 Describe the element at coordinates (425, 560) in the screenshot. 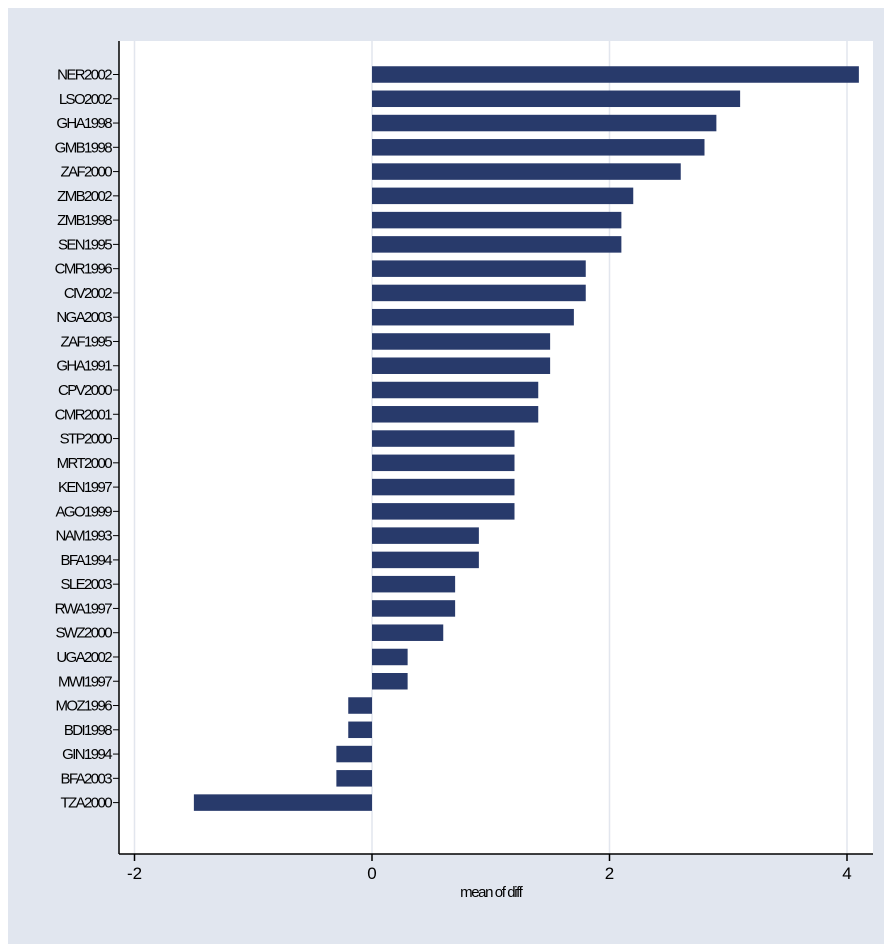

I see `bar-bfa1994` at that location.